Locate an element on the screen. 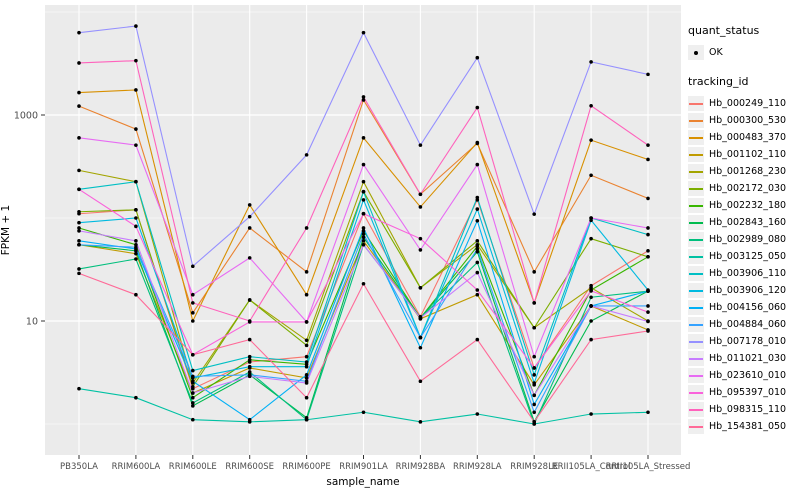  legend-item-label: Hb_000483_370 is located at coordinates (748, 137).